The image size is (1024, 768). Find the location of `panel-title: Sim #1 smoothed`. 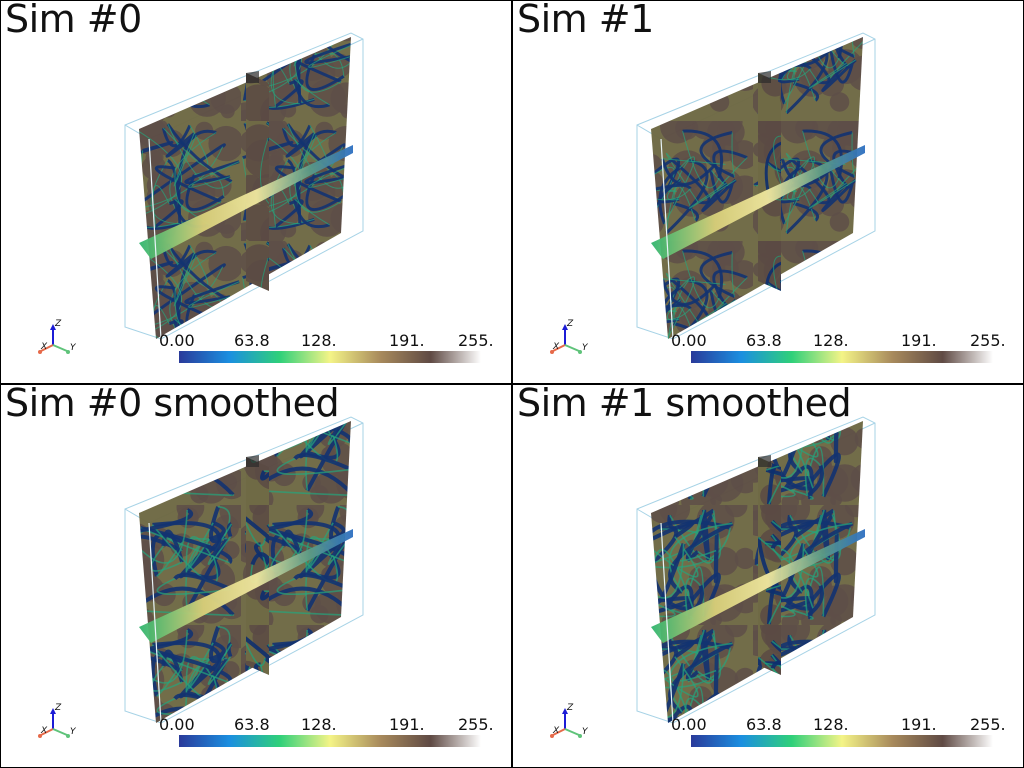

panel-title: Sim #1 smoothed is located at coordinates (684, 405).